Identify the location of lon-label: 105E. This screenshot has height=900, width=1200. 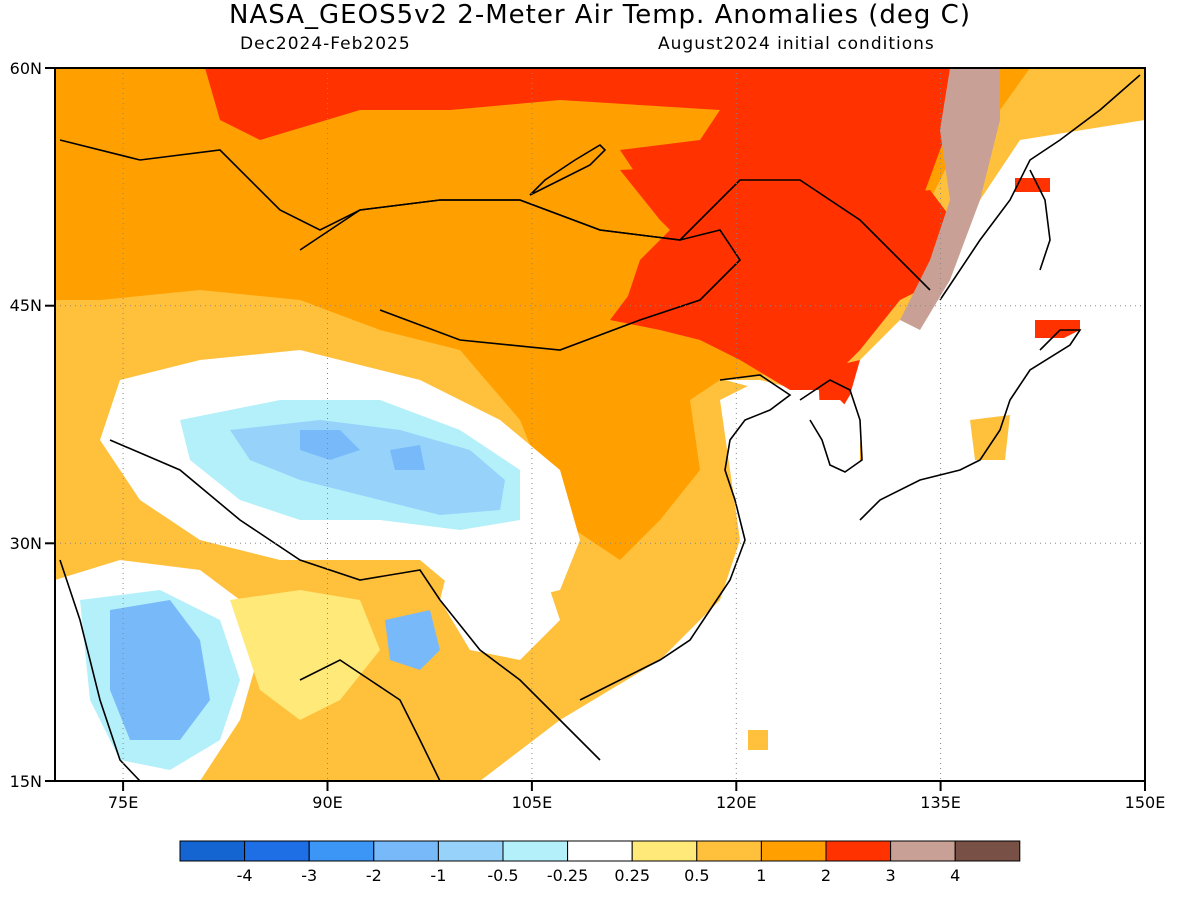
(532, 802).